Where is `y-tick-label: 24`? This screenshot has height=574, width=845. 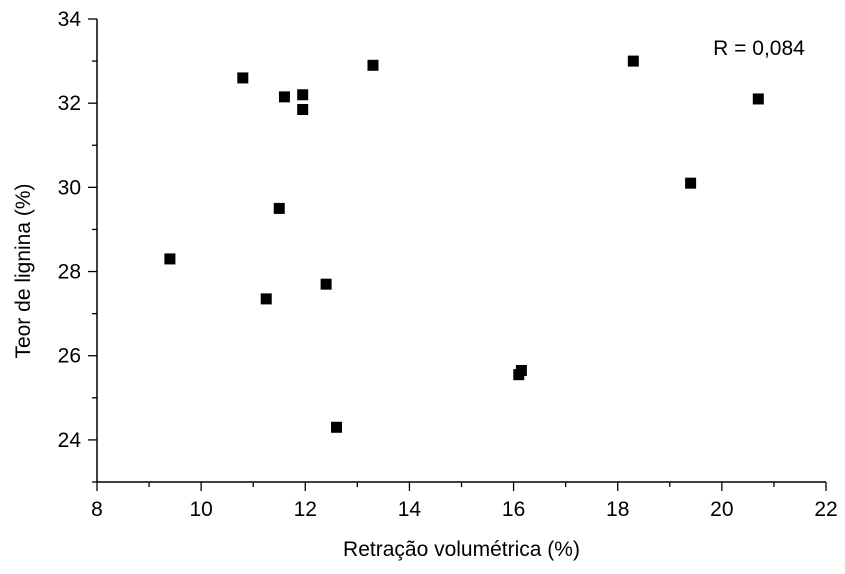
y-tick-label: 24 is located at coordinates (70, 440).